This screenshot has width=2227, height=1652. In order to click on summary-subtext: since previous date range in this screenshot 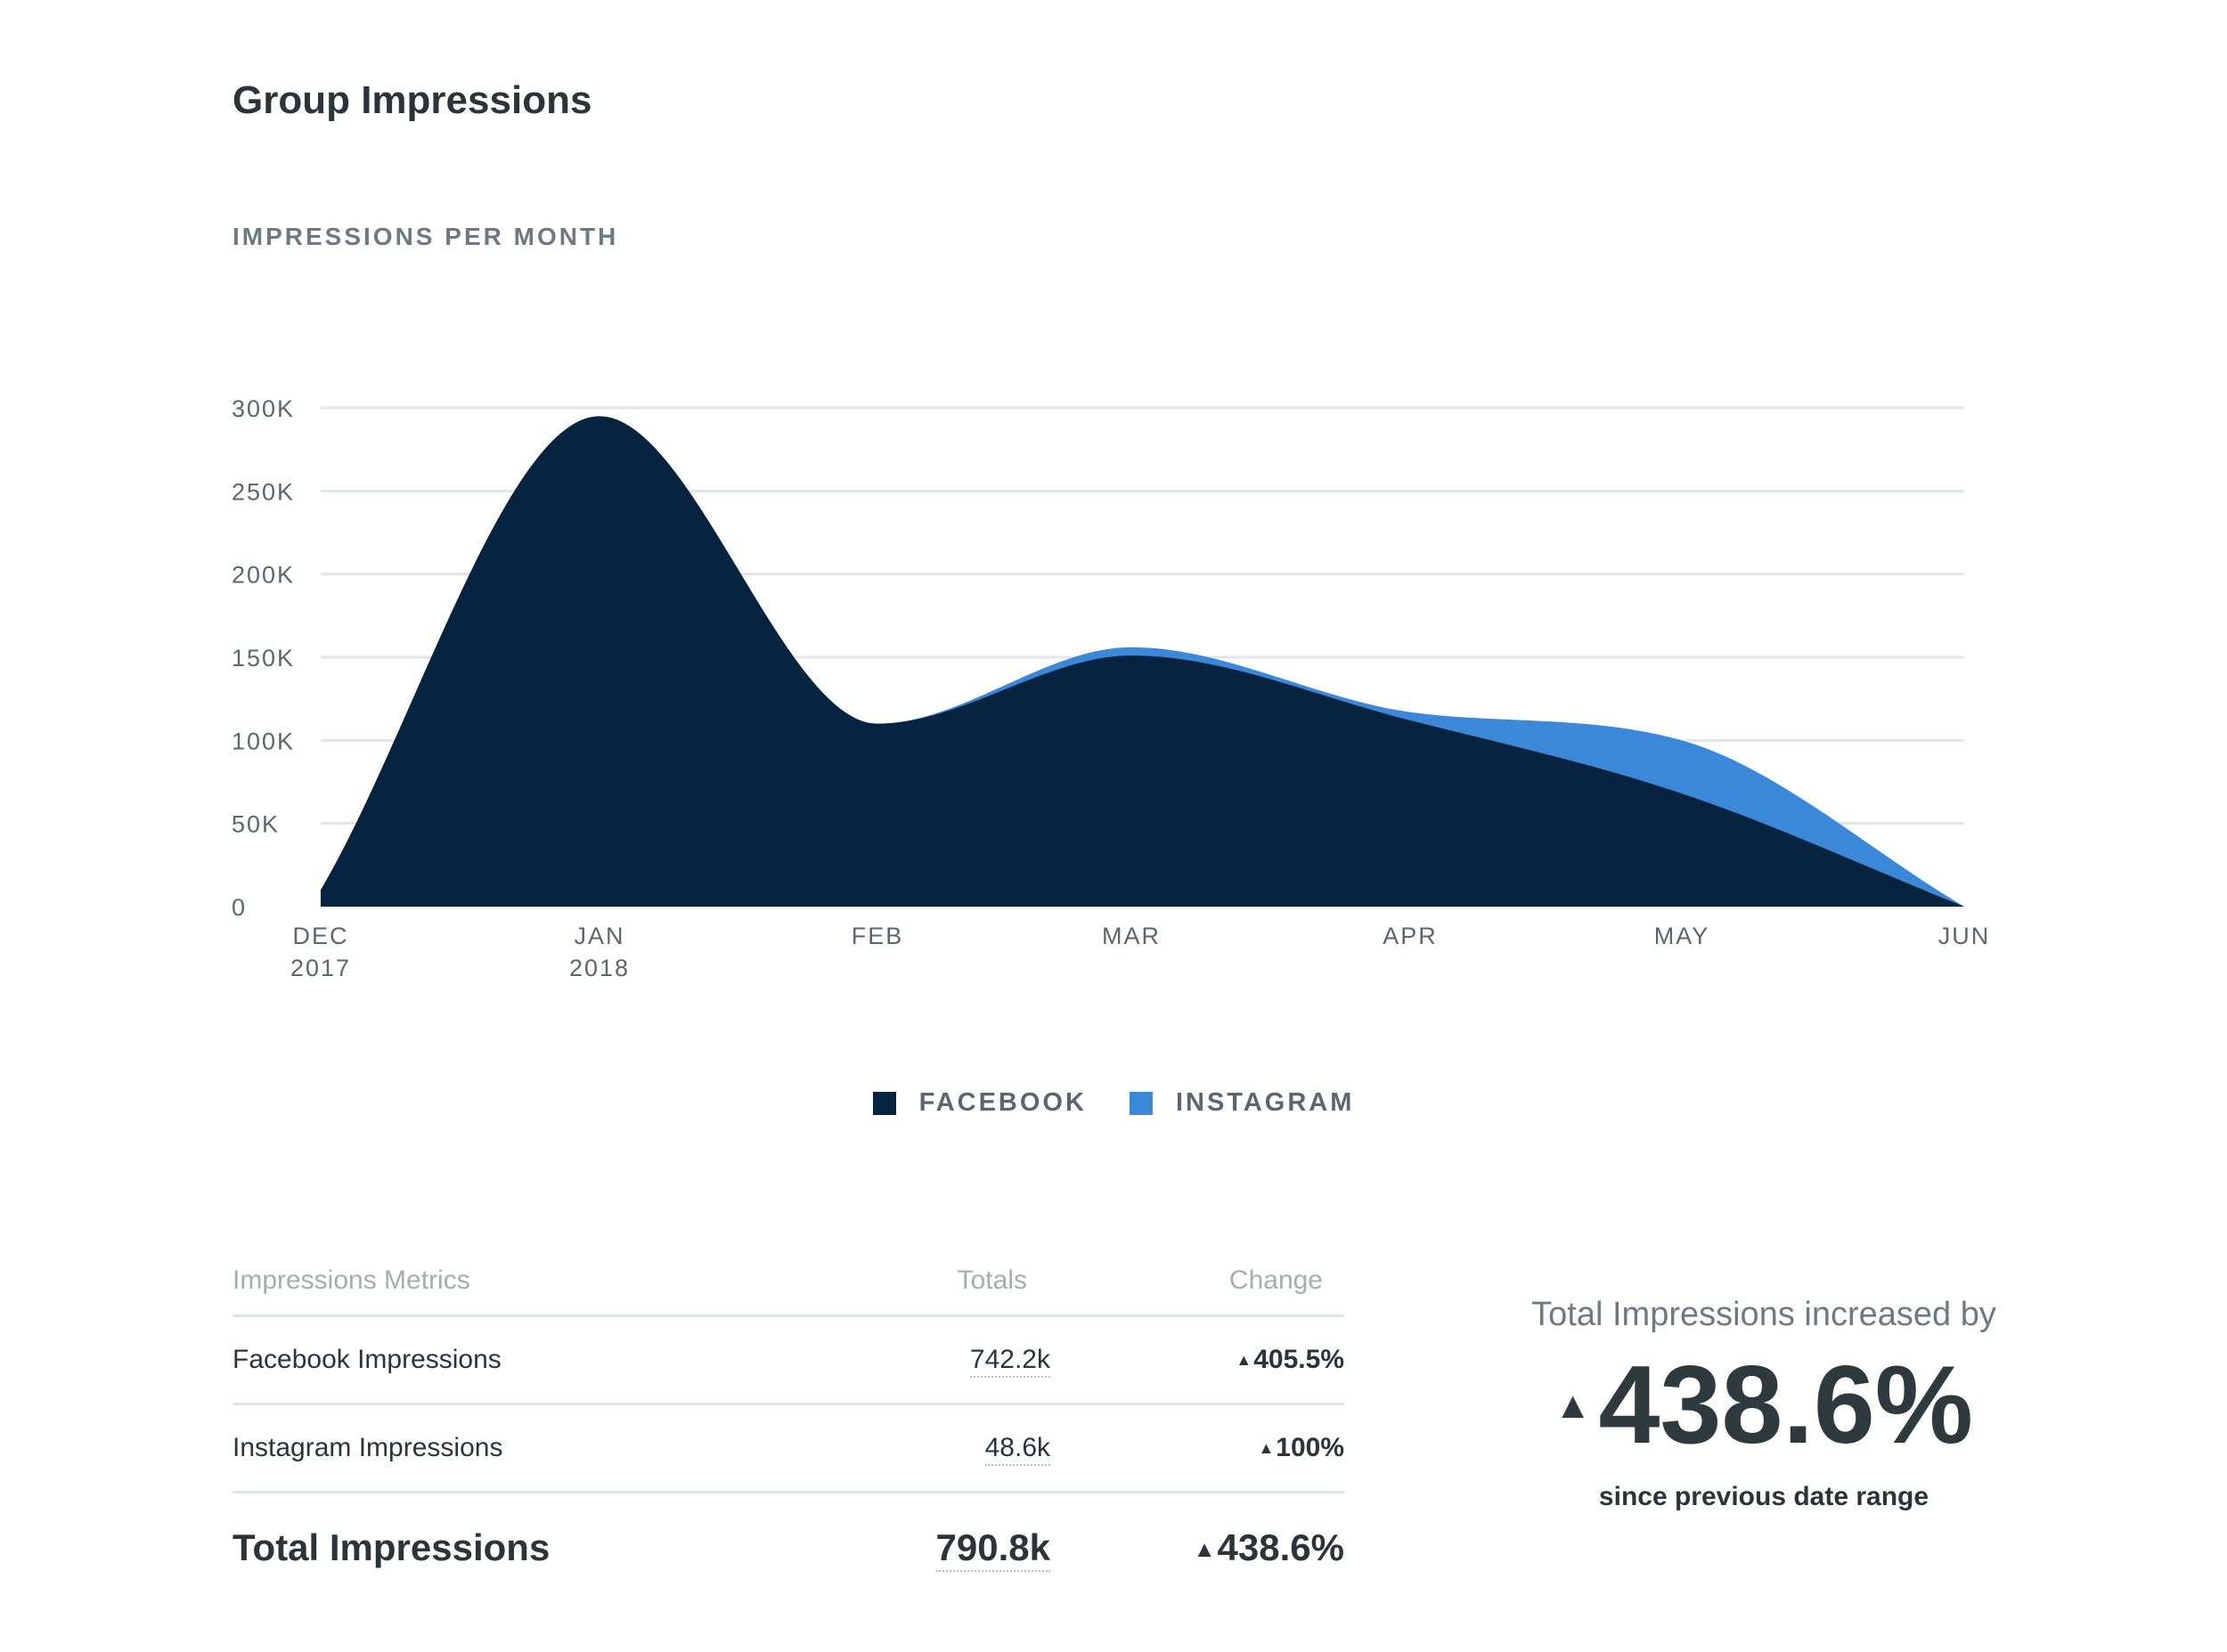, I will do `click(1763, 1497)`.